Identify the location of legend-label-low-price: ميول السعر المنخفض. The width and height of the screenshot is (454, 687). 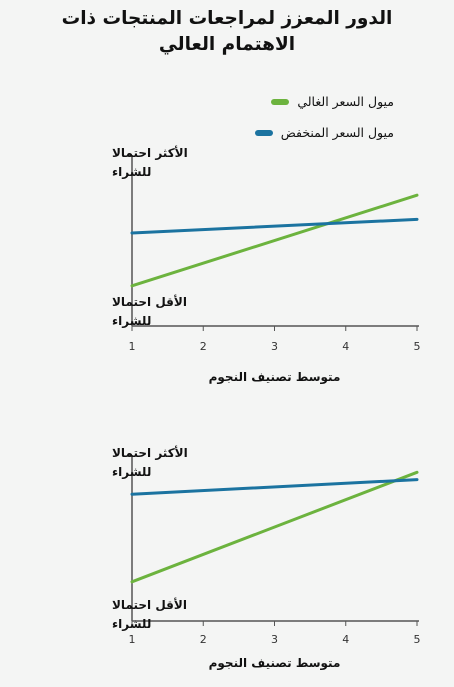
(337, 132).